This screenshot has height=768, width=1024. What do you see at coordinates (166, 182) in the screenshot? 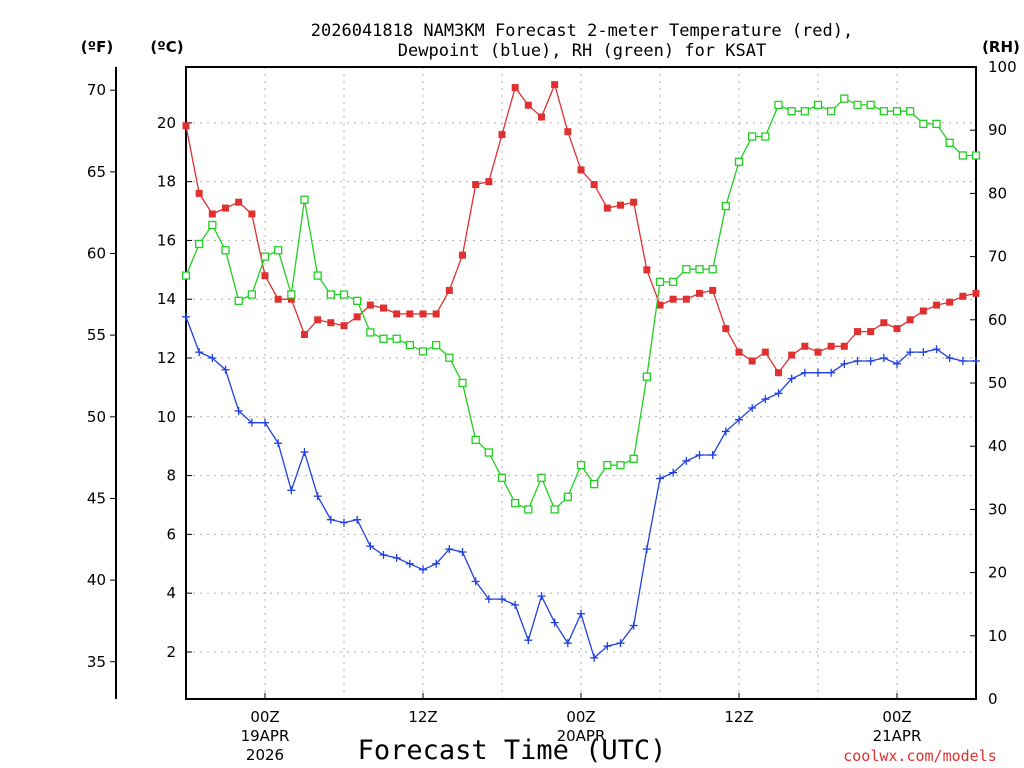
I see `celsius-tick-label: 18` at bounding box center [166, 182].